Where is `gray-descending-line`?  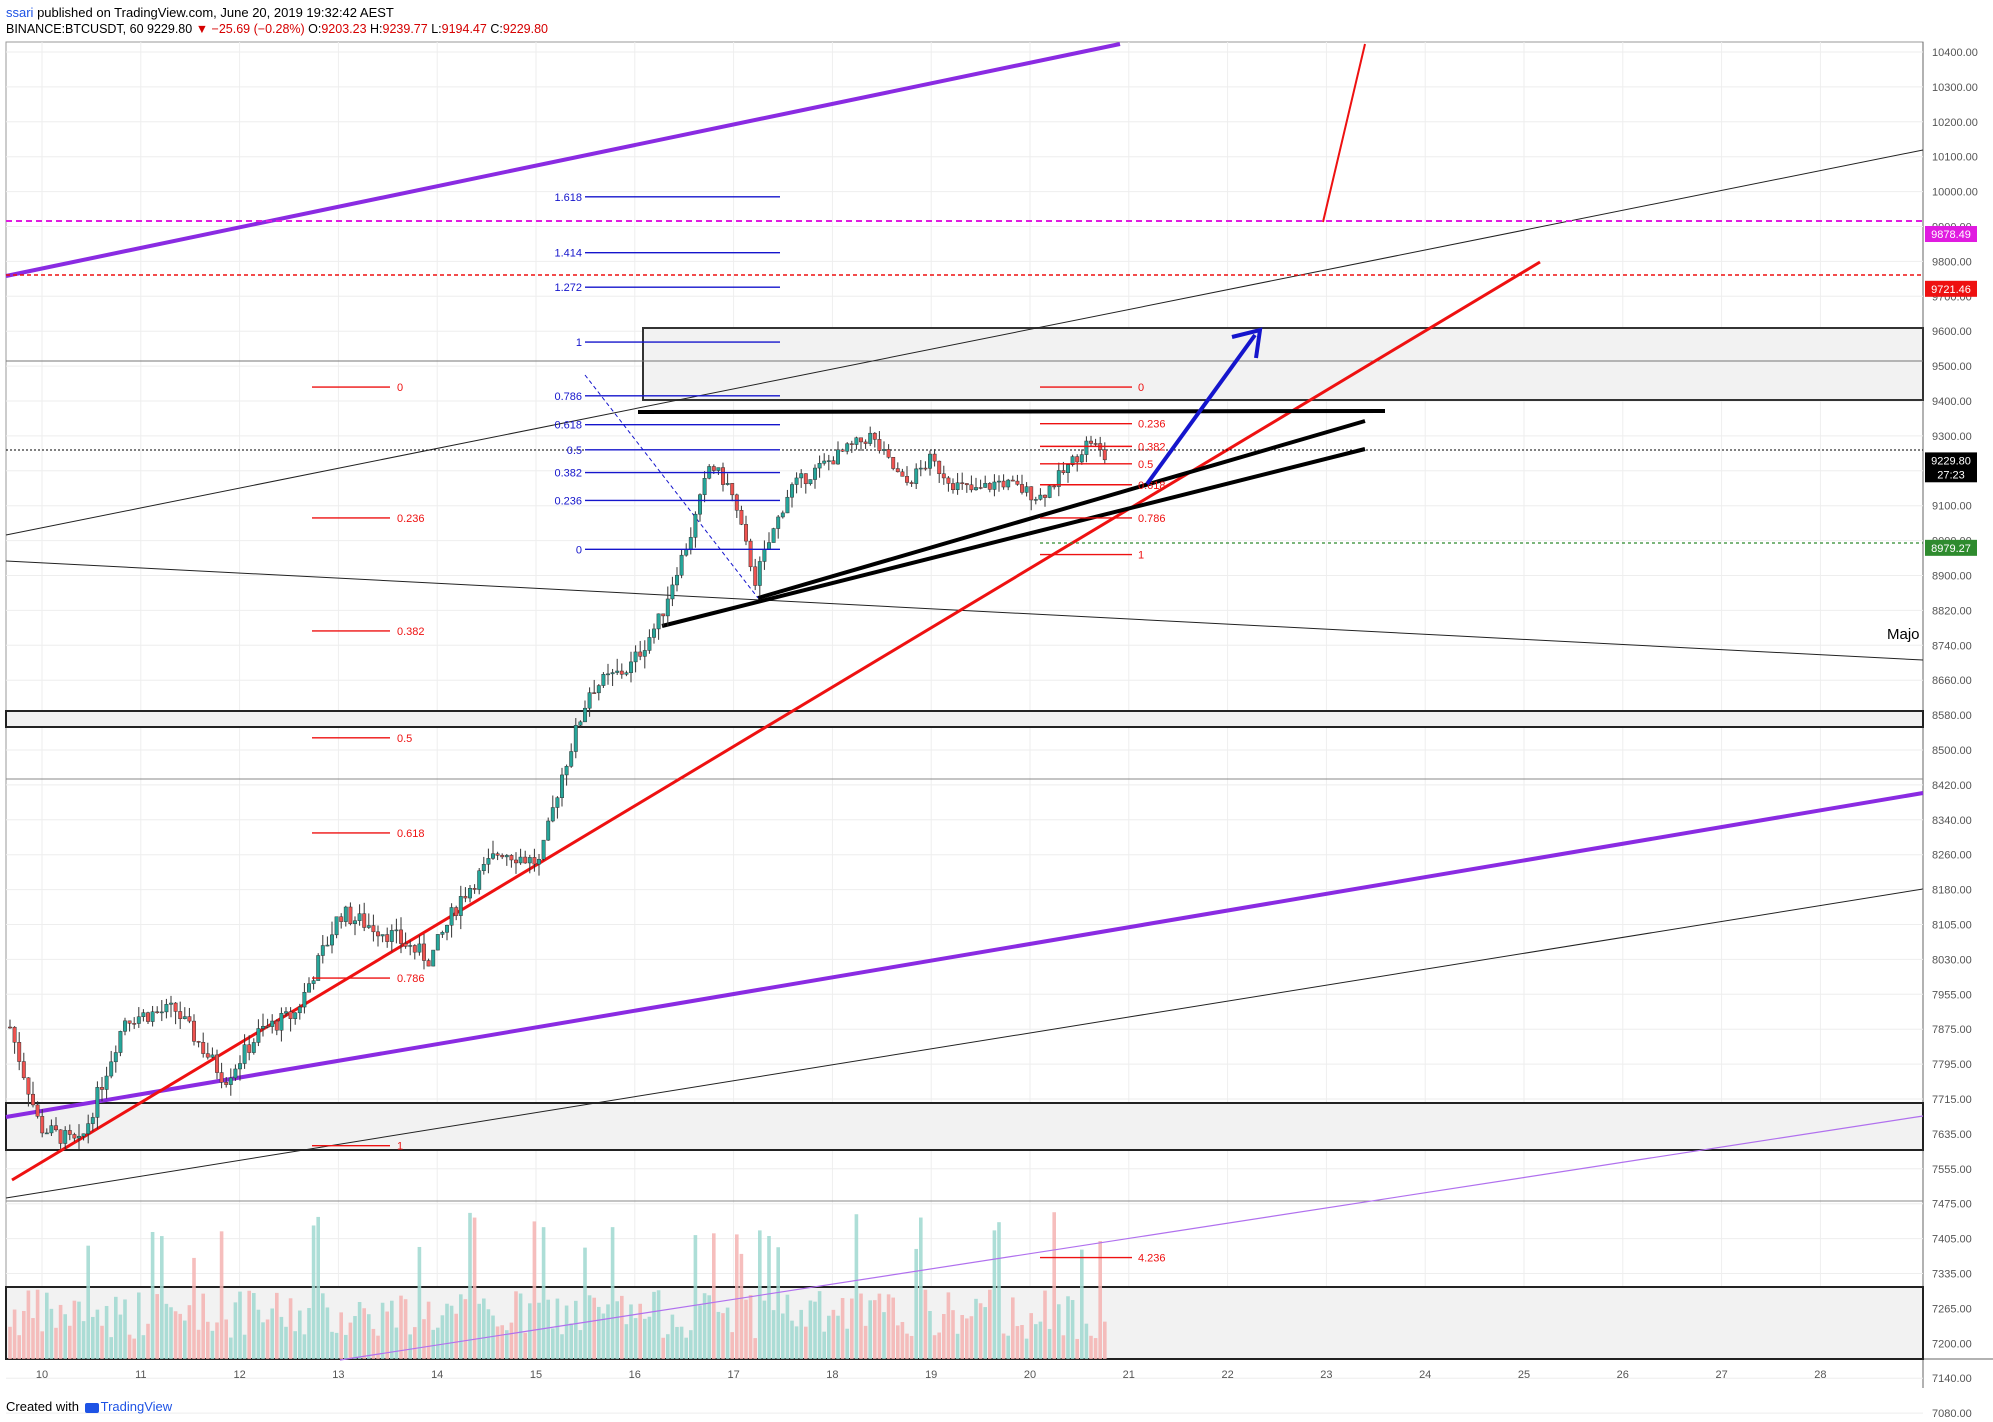
gray-descending-line is located at coordinates (964, 610).